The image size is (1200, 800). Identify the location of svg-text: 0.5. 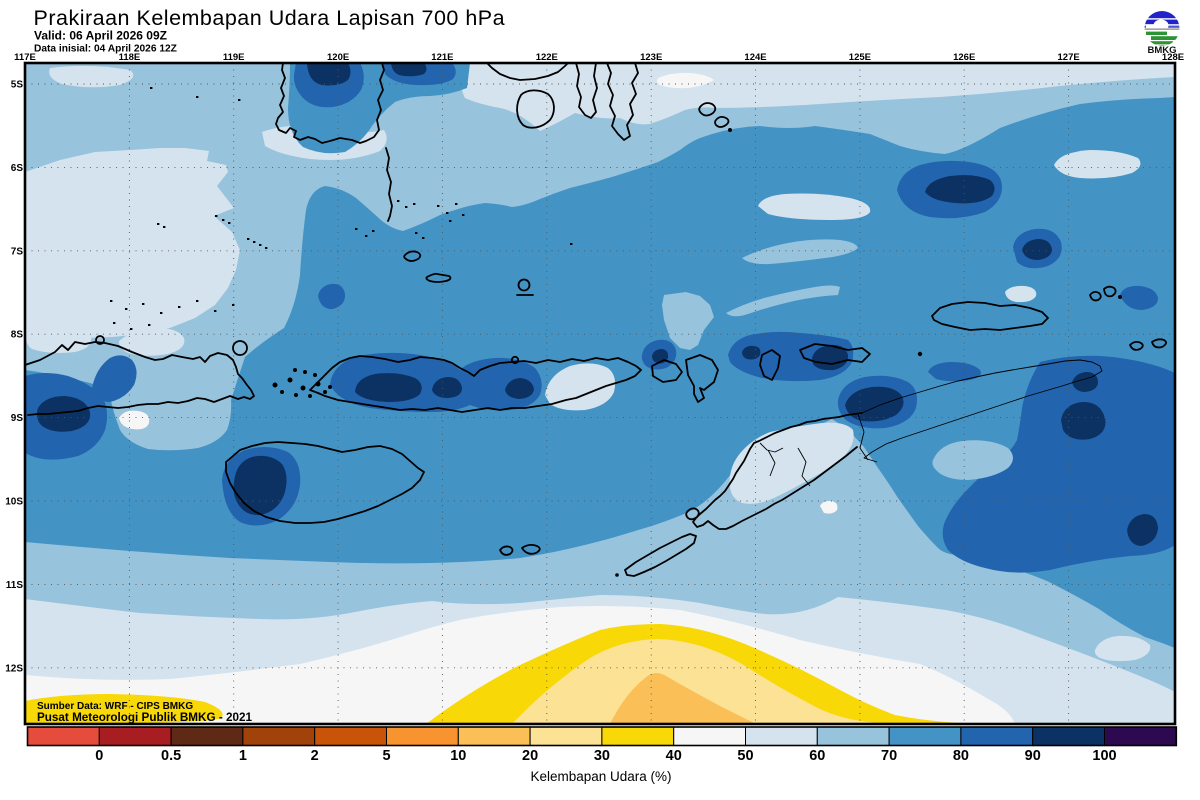
(171, 756).